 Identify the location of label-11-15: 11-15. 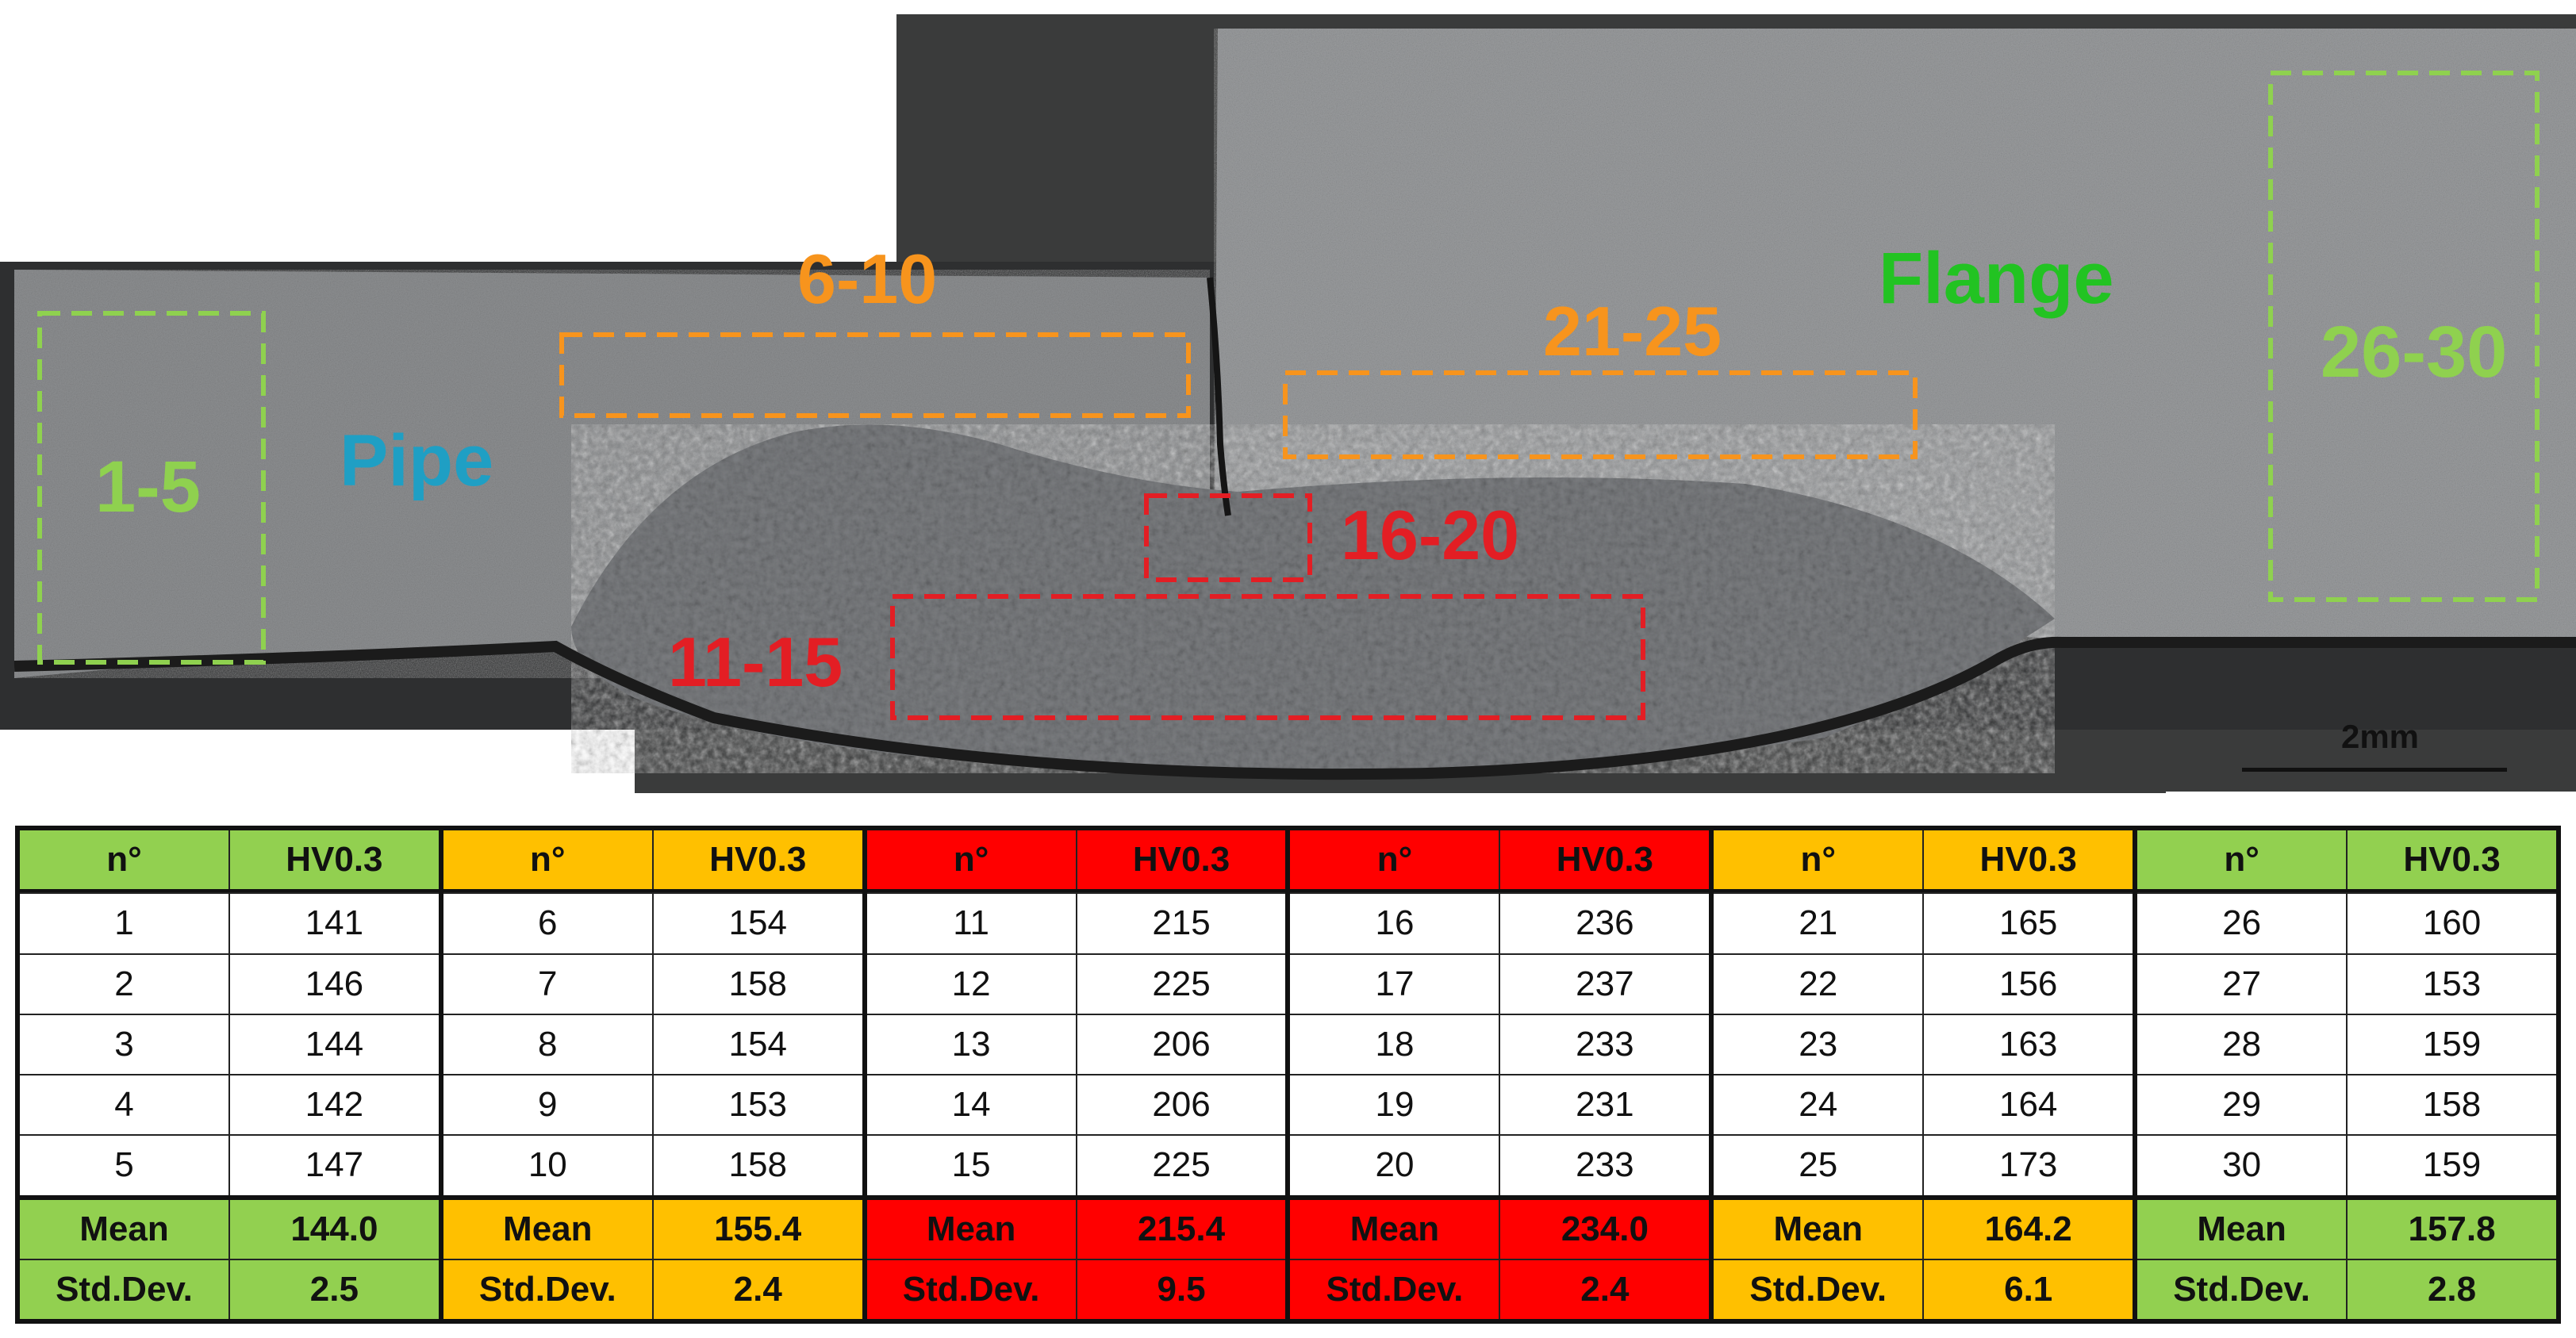
(755, 662).